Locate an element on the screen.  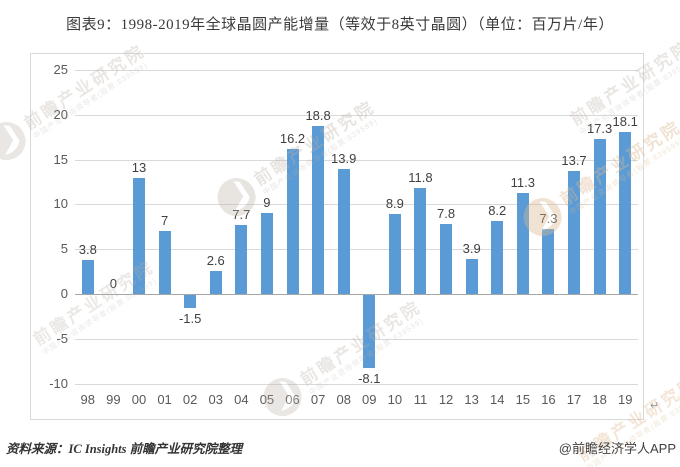
paragraph-mark-icon: ↵ is located at coordinates (655, 406).